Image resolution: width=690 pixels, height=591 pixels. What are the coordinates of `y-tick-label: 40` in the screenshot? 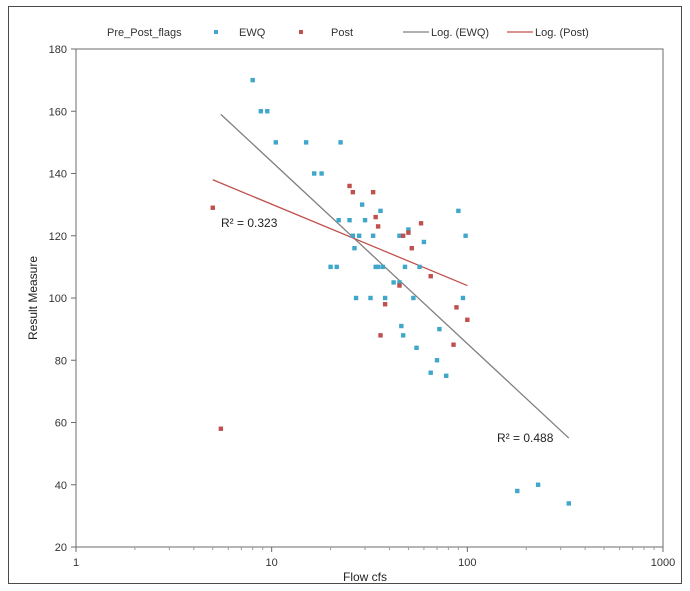 It's located at (61, 486).